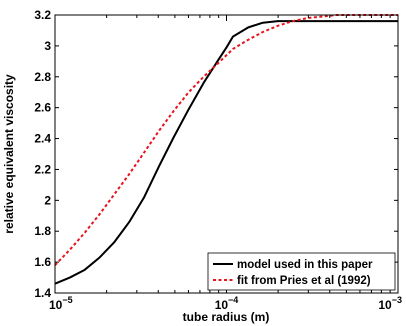 The width and height of the screenshot is (406, 326). Describe the element at coordinates (42, 77) in the screenshot. I see `y-tick-label: 2.8` at that location.